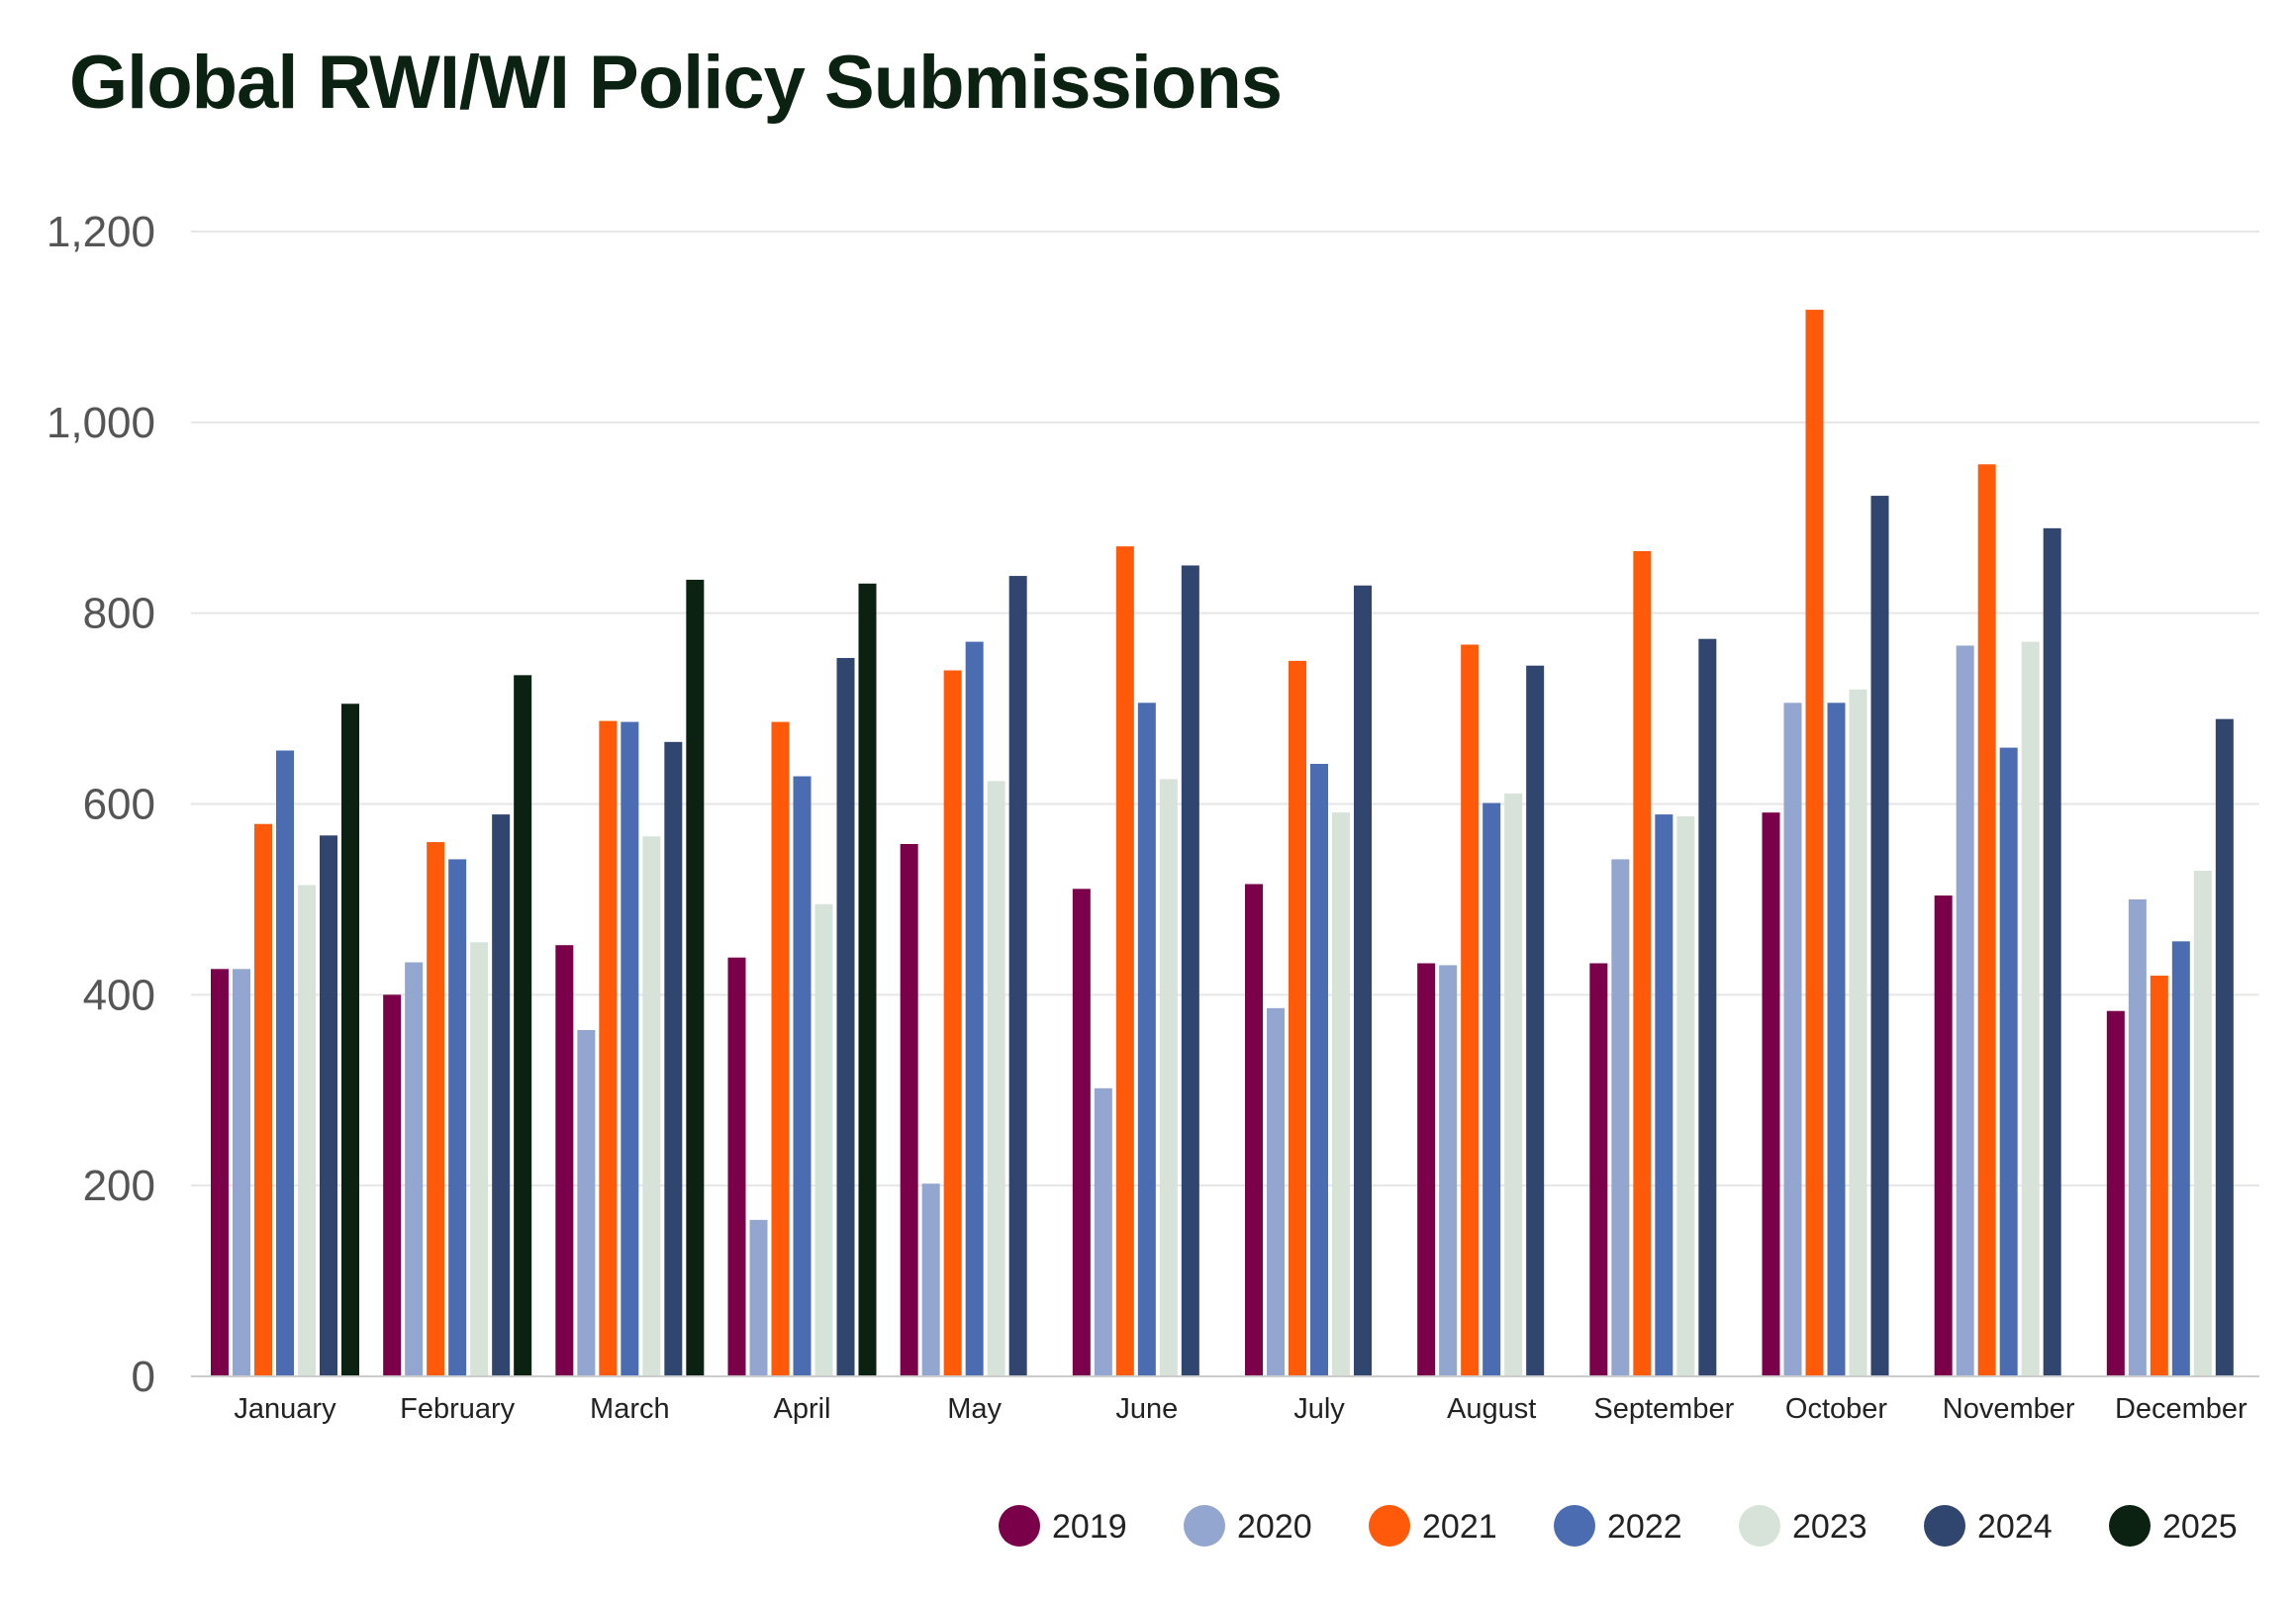  What do you see at coordinates (1663, 1409) in the screenshot?
I see `x-category-label: September` at bounding box center [1663, 1409].